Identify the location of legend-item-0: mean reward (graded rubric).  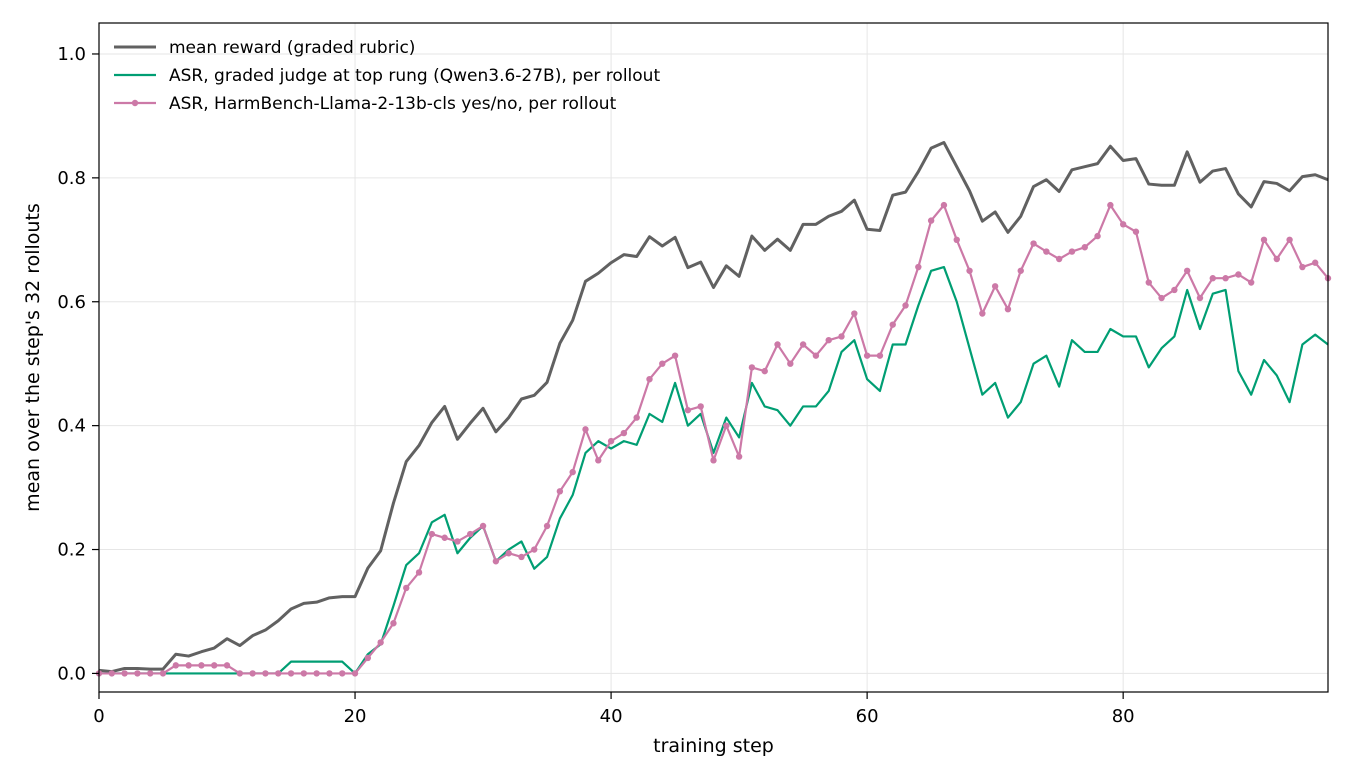
(264, 48).